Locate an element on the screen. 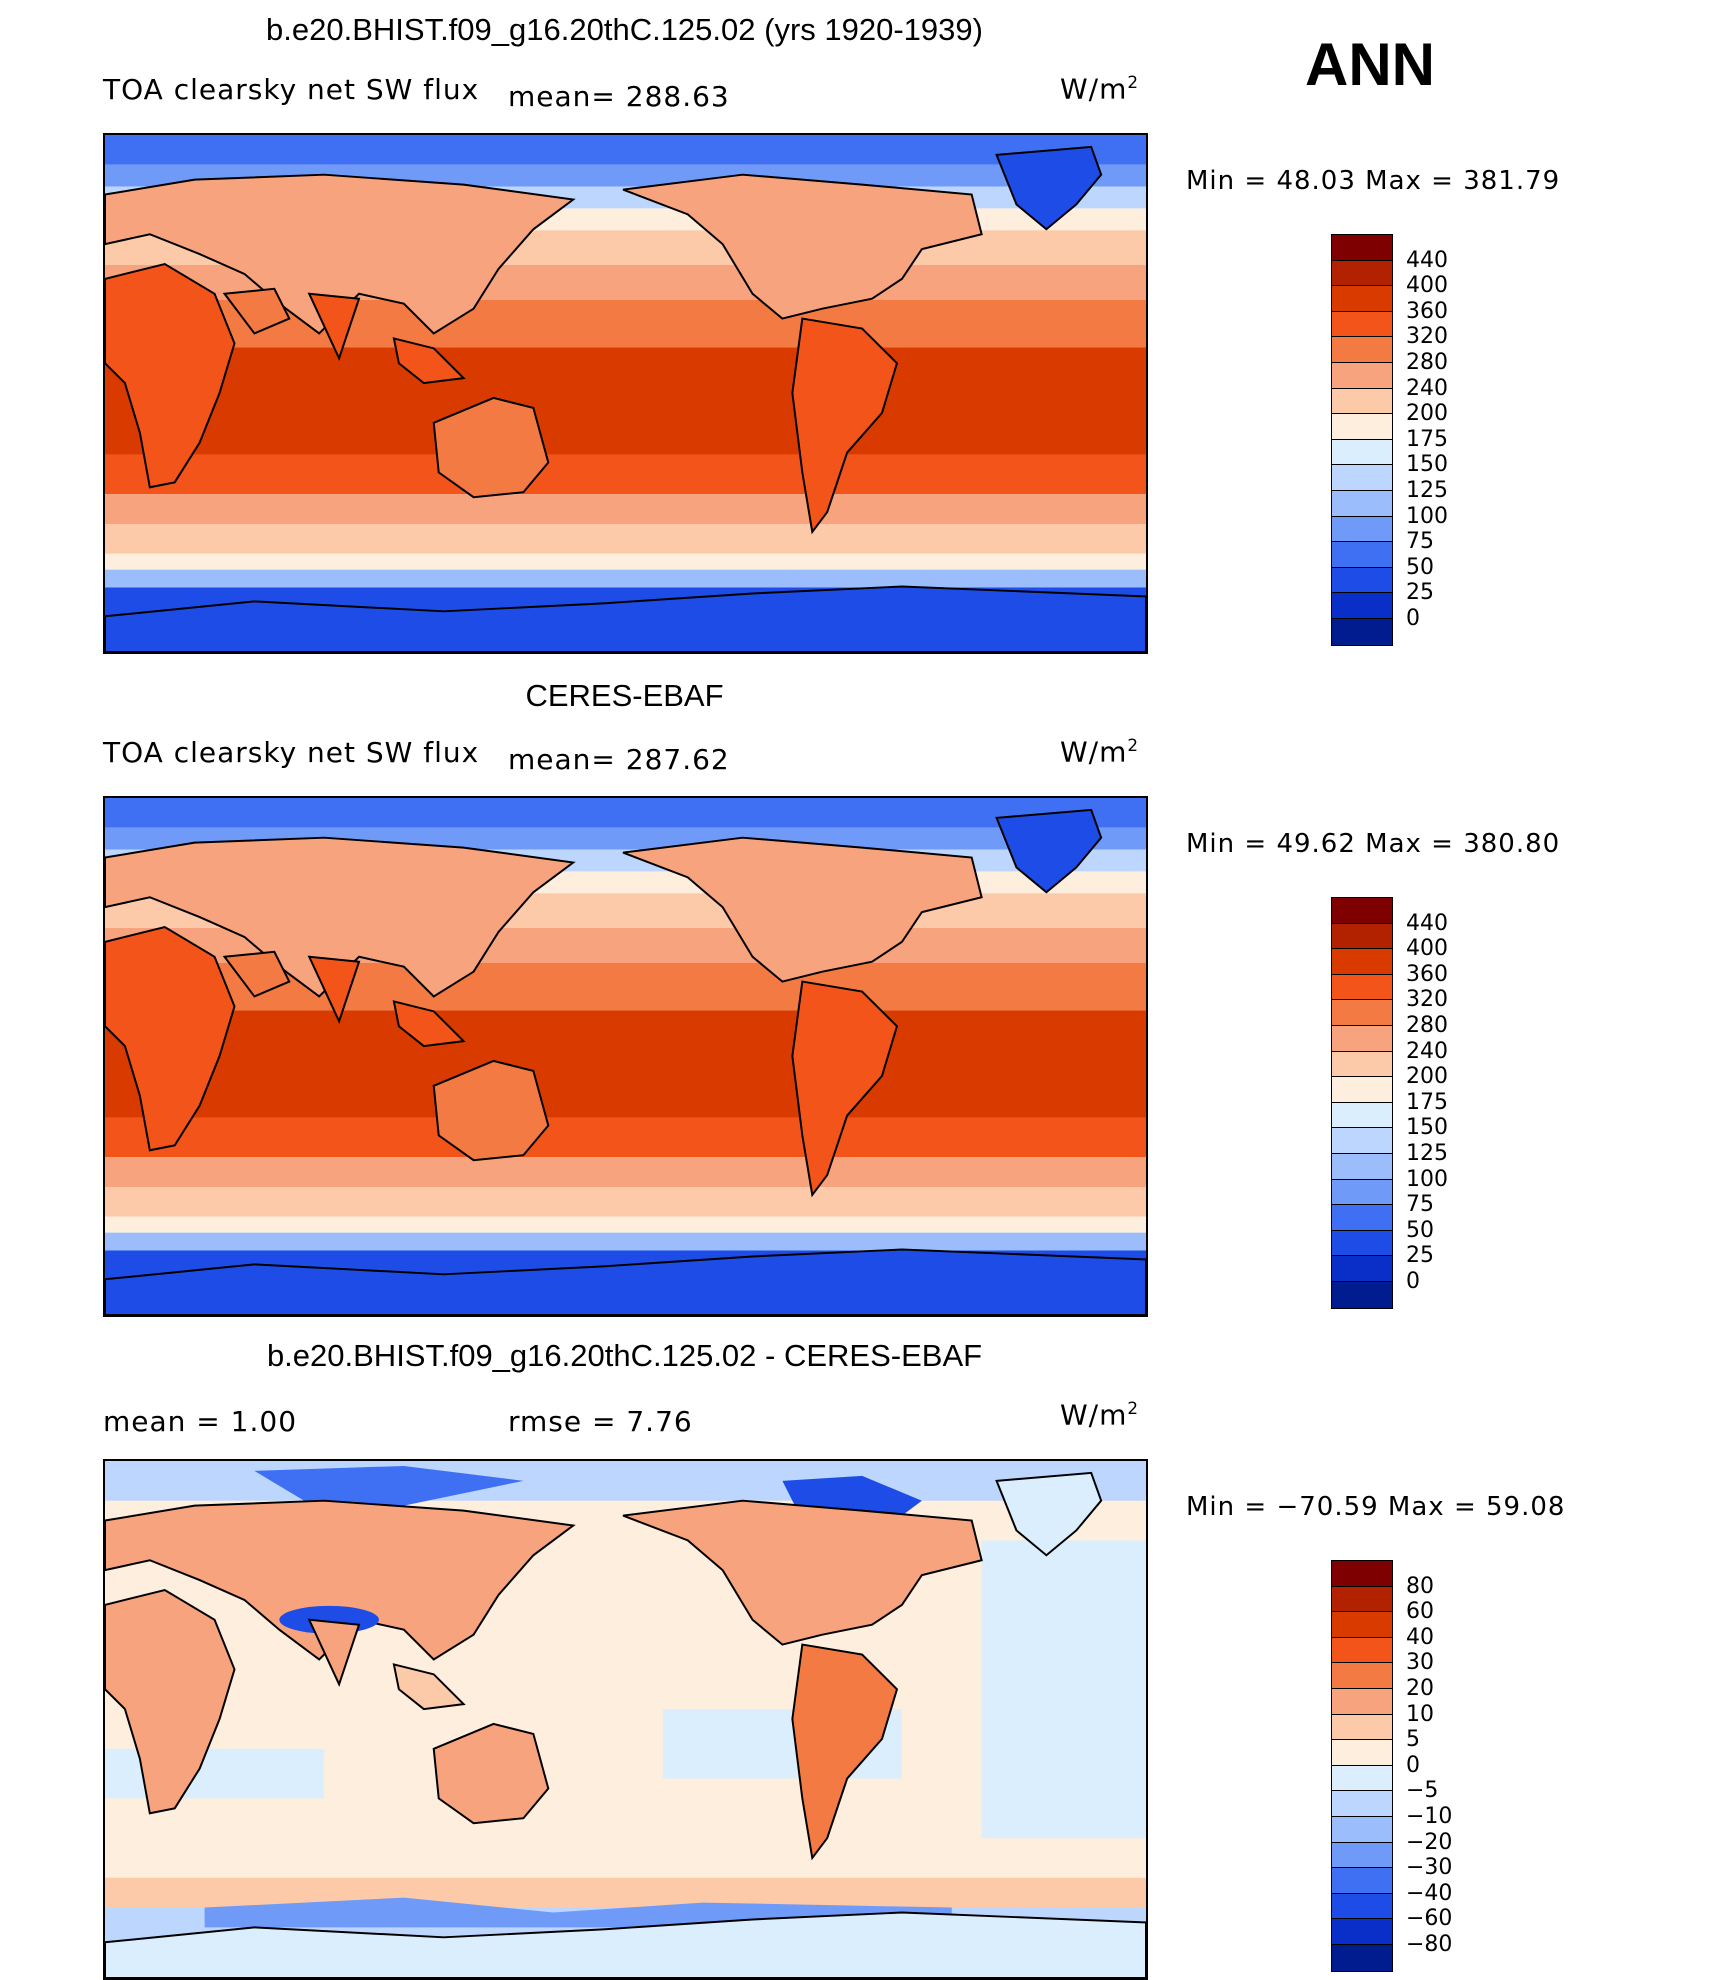  panel1-colorbar is located at coordinates (1362, 440).